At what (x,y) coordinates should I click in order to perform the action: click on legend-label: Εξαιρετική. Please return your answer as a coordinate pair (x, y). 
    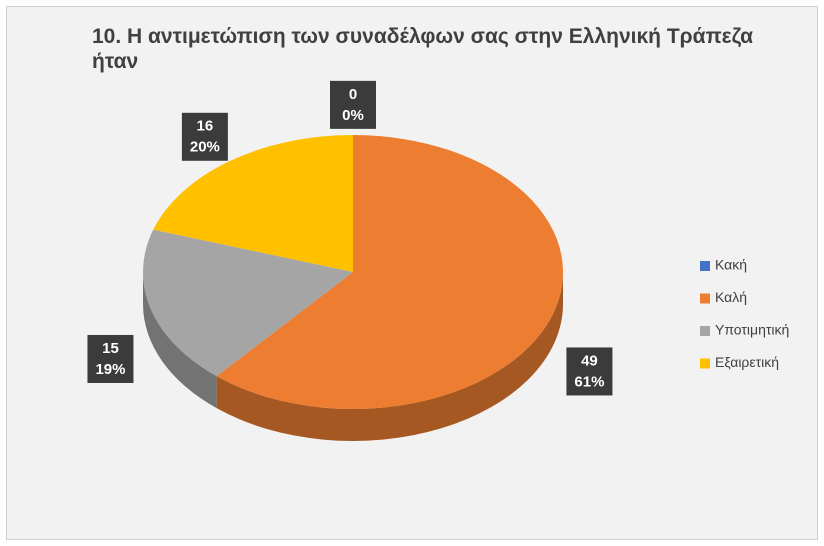
    Looking at the image, I should click on (747, 362).